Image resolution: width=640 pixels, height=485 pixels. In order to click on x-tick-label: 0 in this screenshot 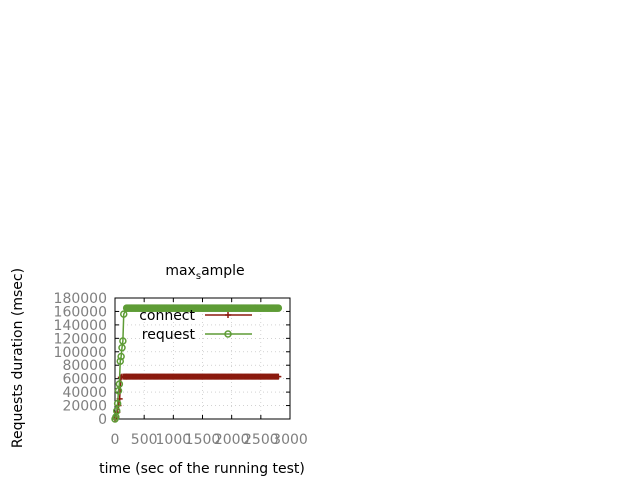, I will do `click(115, 440)`.